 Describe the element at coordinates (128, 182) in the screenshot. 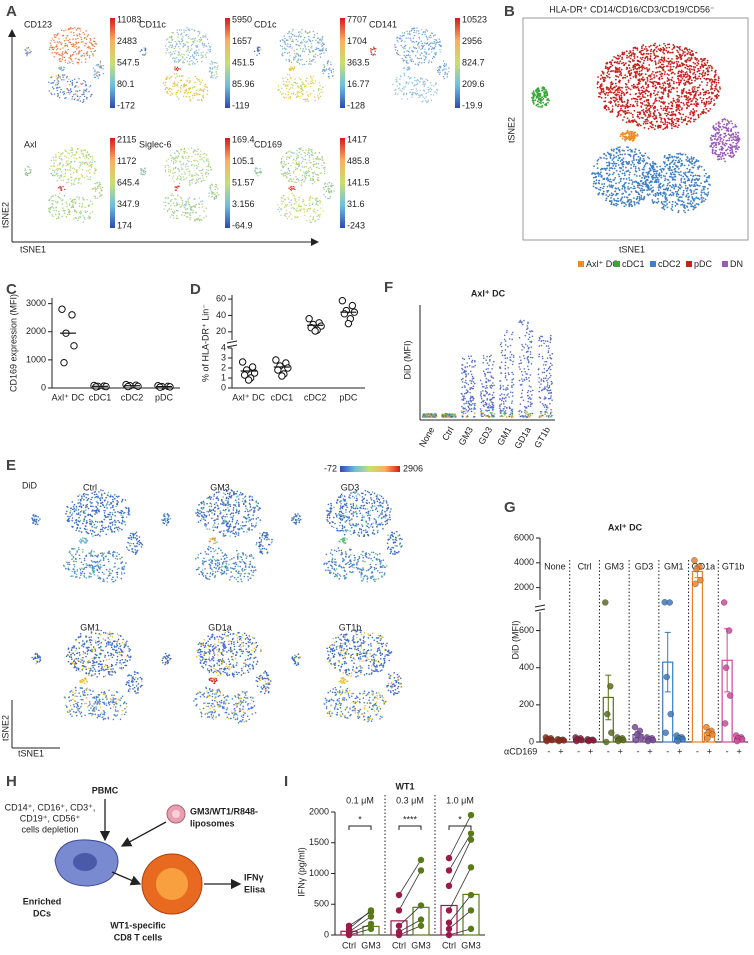

I see `colorbar-label: 645.4` at that location.